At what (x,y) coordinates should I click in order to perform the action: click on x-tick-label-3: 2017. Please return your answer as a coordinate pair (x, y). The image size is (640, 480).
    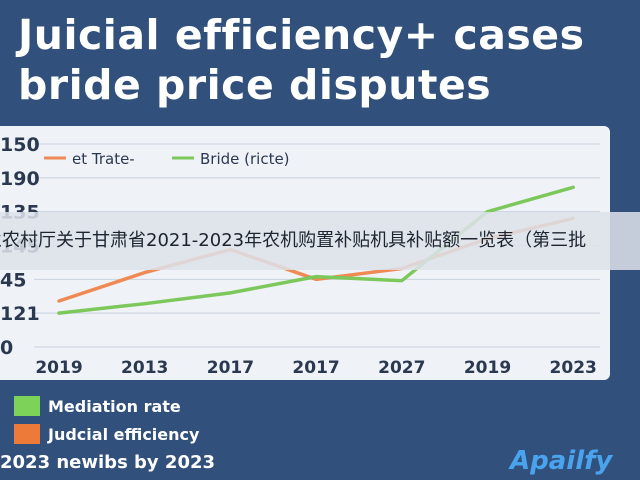
    Looking at the image, I should click on (315, 368).